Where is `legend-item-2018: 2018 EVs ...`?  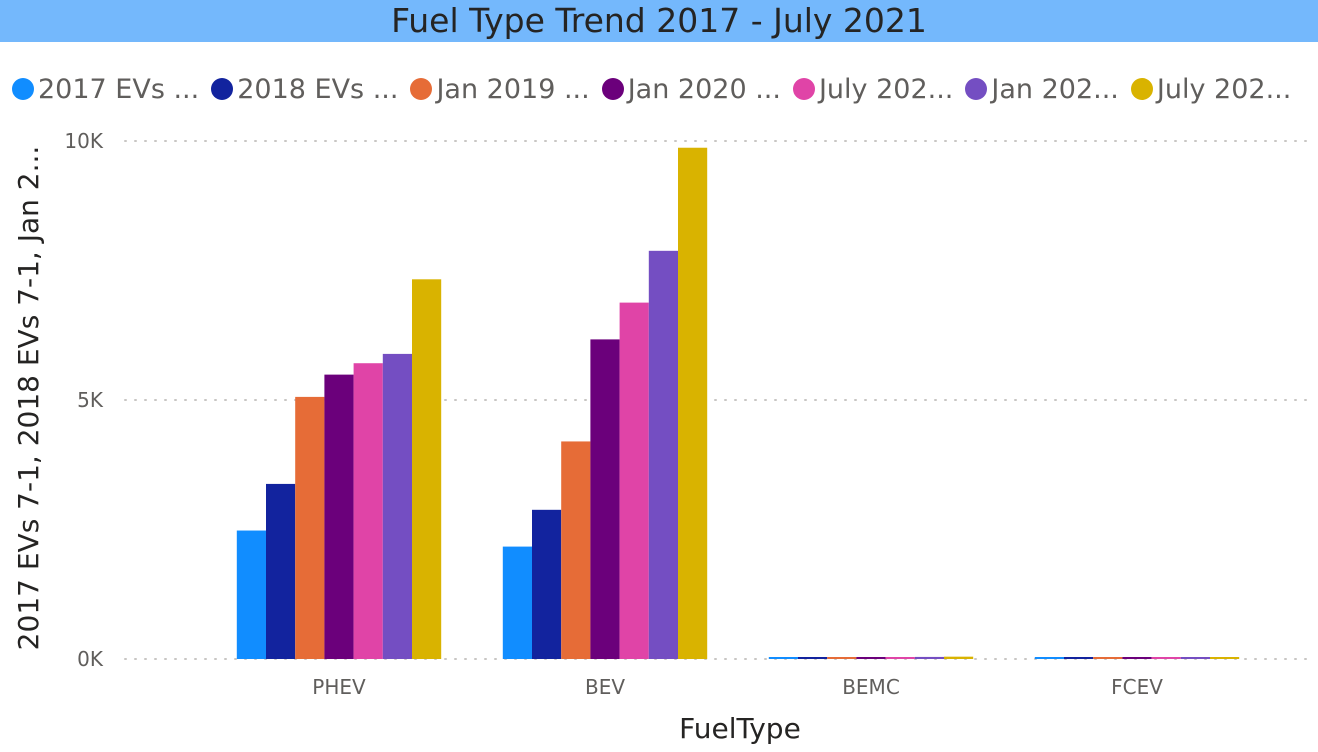 legend-item-2018: 2018 EVs ... is located at coordinates (304, 89).